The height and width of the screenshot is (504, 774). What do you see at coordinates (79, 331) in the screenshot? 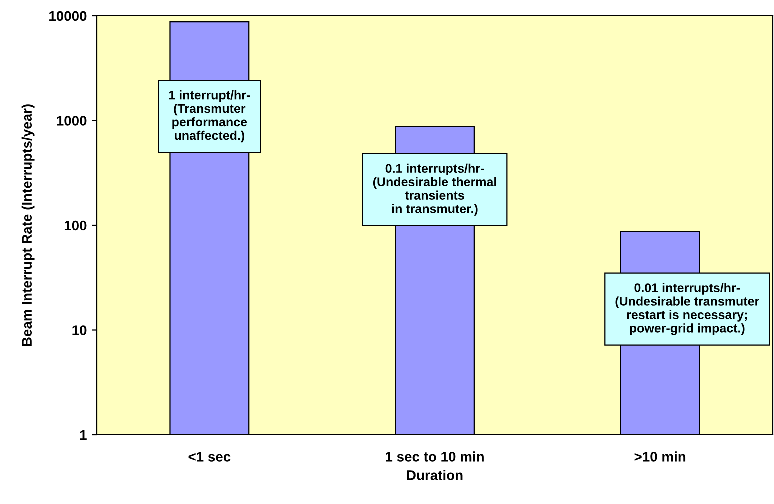
I see `y-tick-label: 10` at bounding box center [79, 331].